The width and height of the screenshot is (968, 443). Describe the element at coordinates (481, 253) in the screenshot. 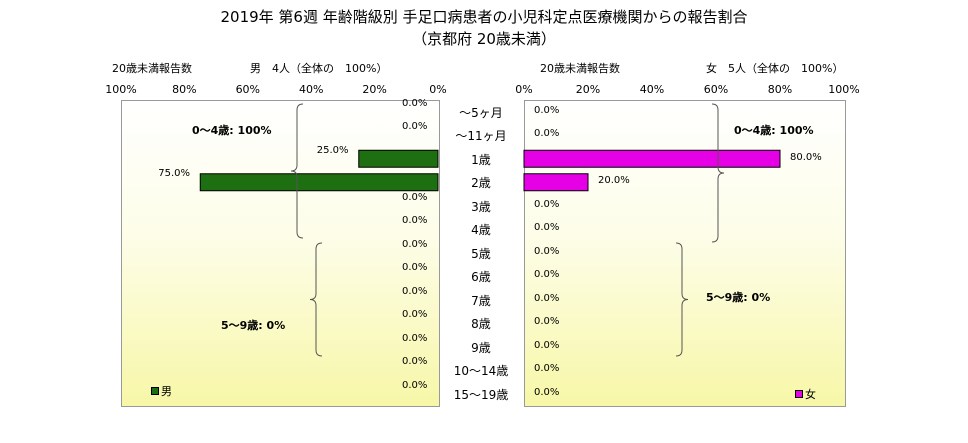

I see `category-label: 5歳` at that location.